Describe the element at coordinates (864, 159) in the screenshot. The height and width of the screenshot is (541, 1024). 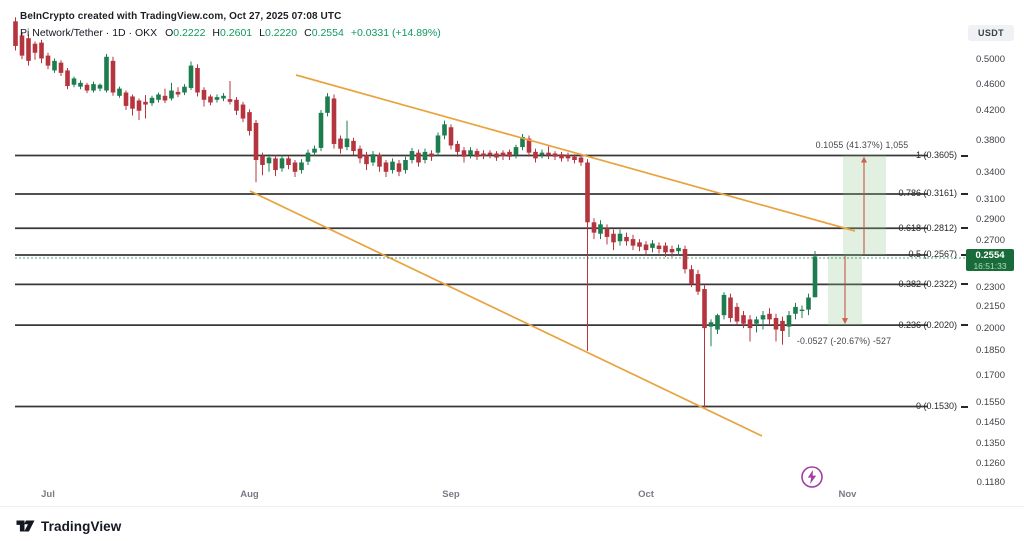
I see `range-arrow-head` at that location.